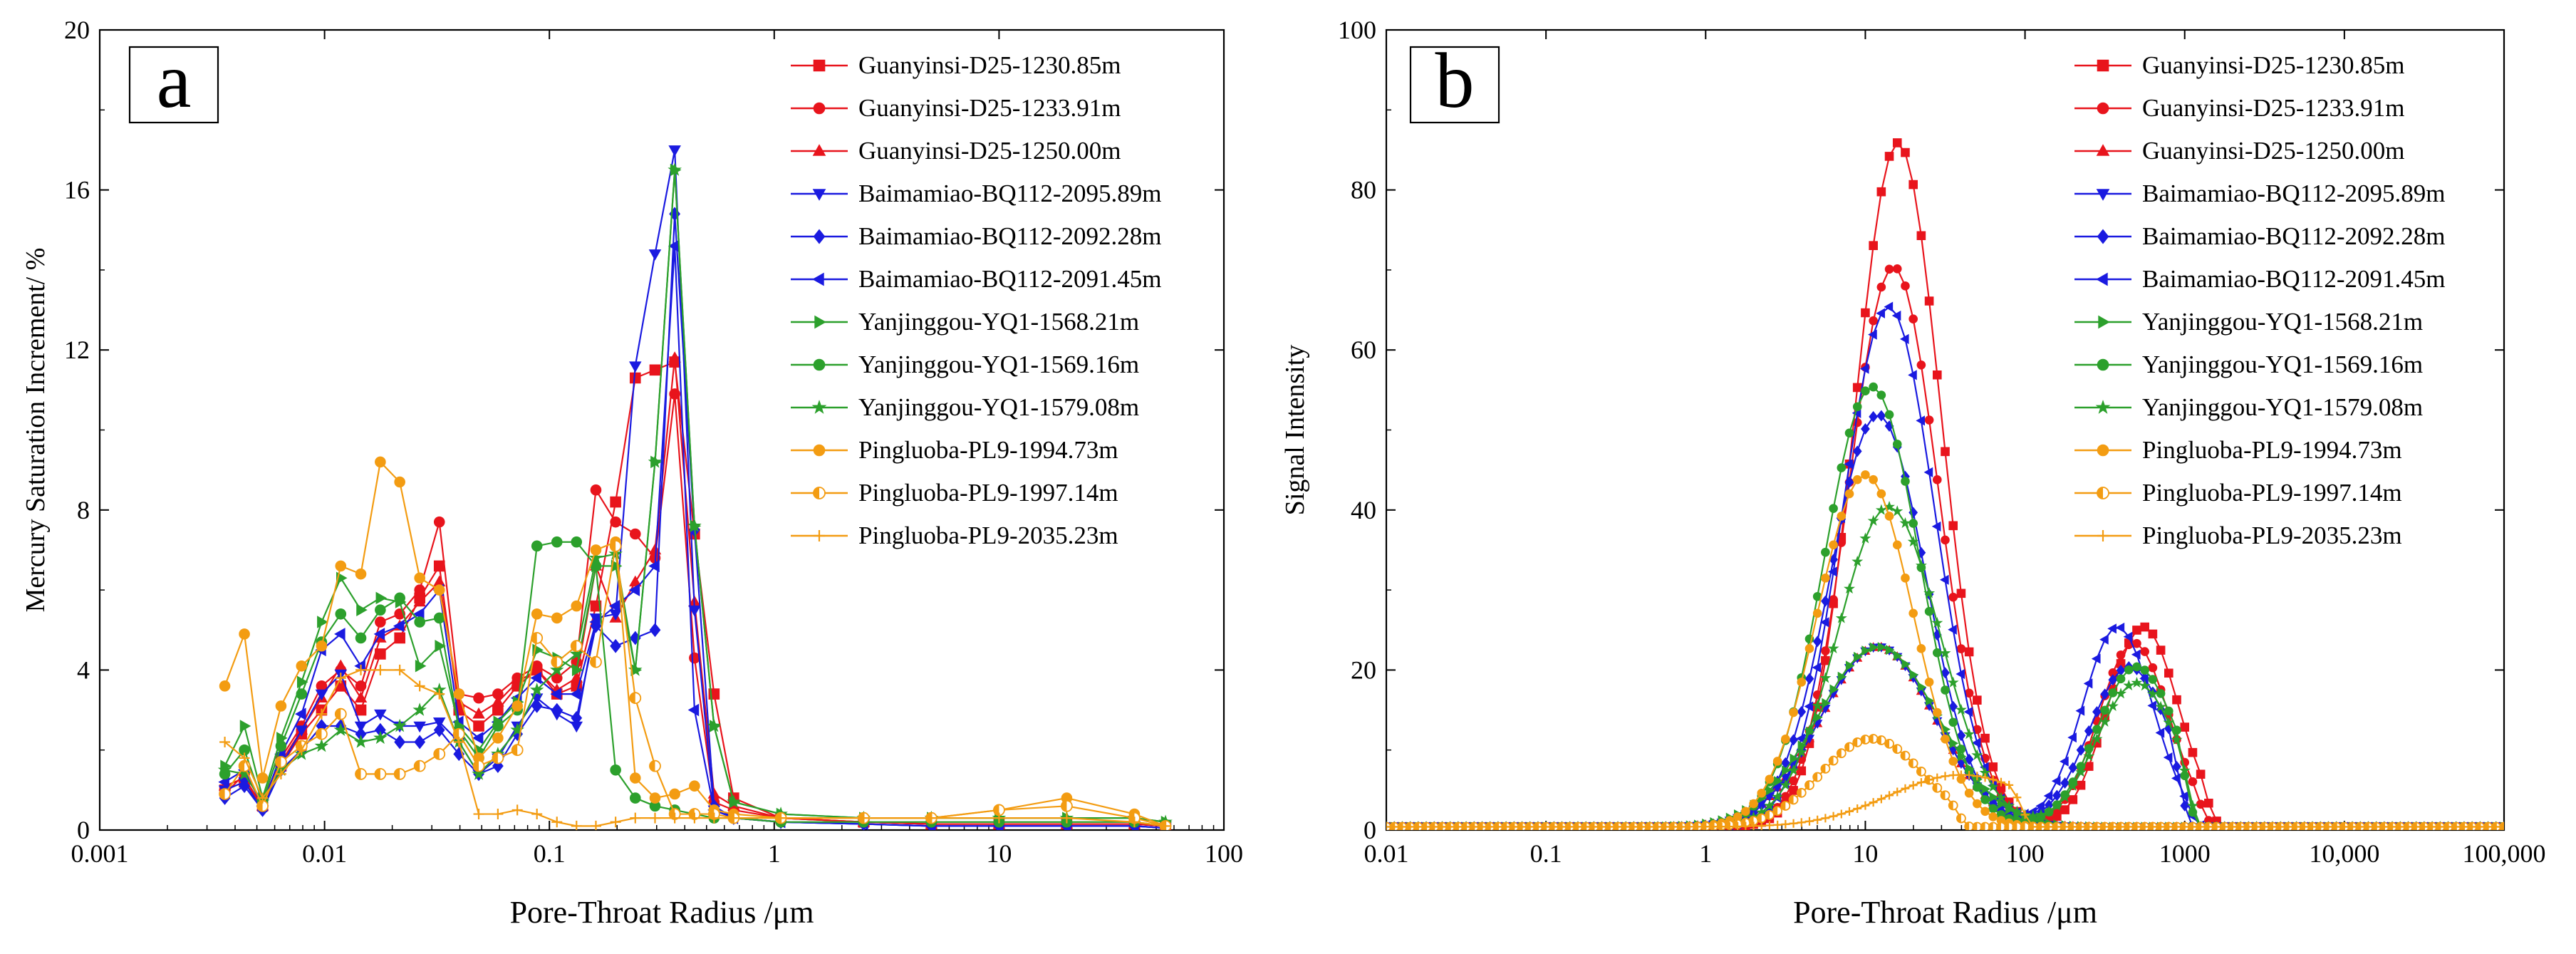  Describe the element at coordinates (1370, 830) in the screenshot. I see `y-tick-label: 0` at that location.